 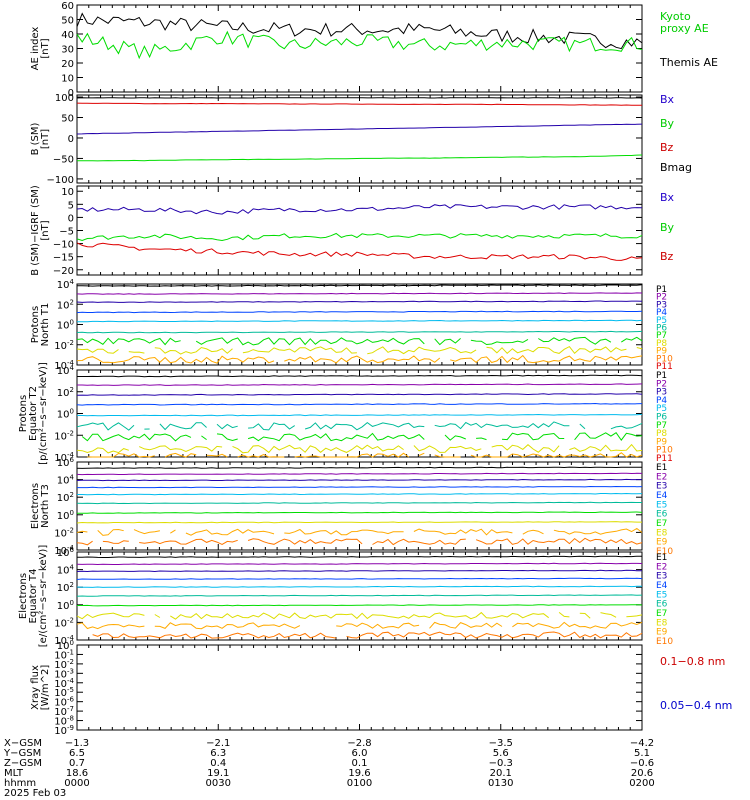 What do you see at coordinates (45, 325) in the screenshot?
I see `y-axis-label: North T1` at bounding box center [45, 325].